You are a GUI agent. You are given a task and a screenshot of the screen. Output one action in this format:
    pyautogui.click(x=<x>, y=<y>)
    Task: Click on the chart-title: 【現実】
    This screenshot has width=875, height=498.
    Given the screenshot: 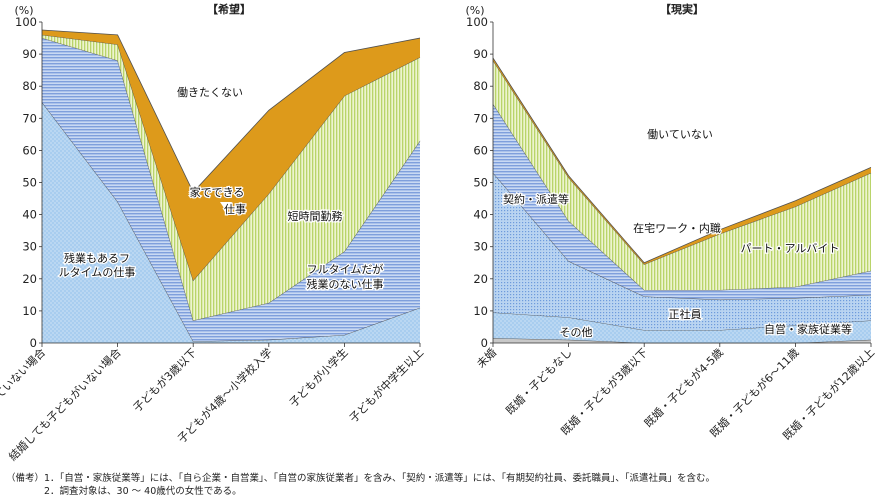 What is the action you would take?
    pyautogui.click(x=682, y=9)
    